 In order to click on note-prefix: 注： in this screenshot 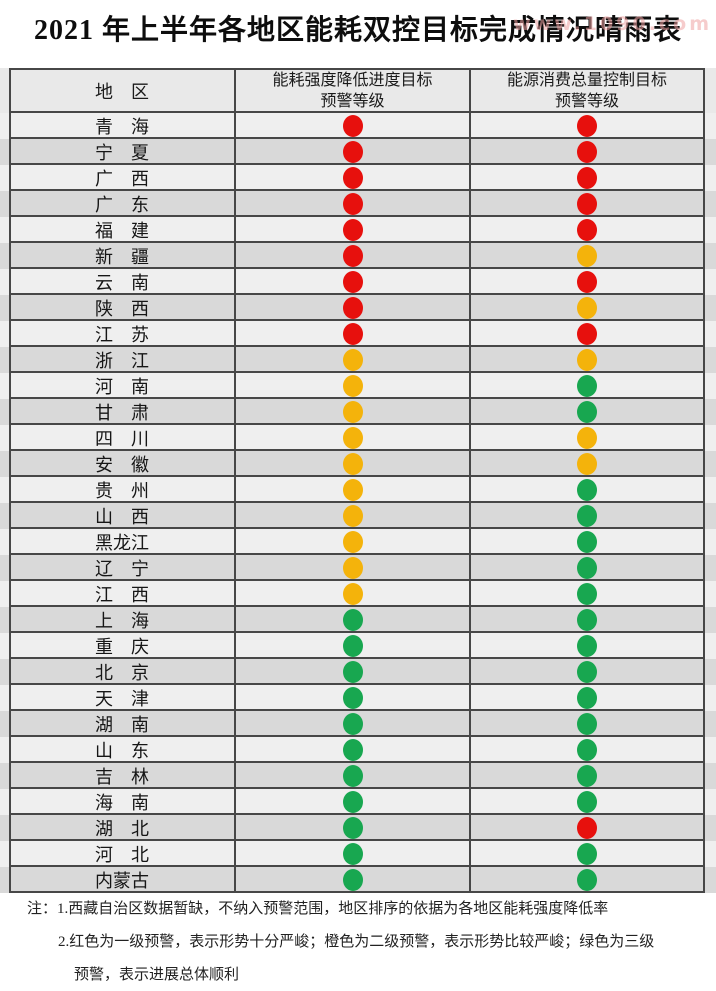, I will do `click(42, 909)`.